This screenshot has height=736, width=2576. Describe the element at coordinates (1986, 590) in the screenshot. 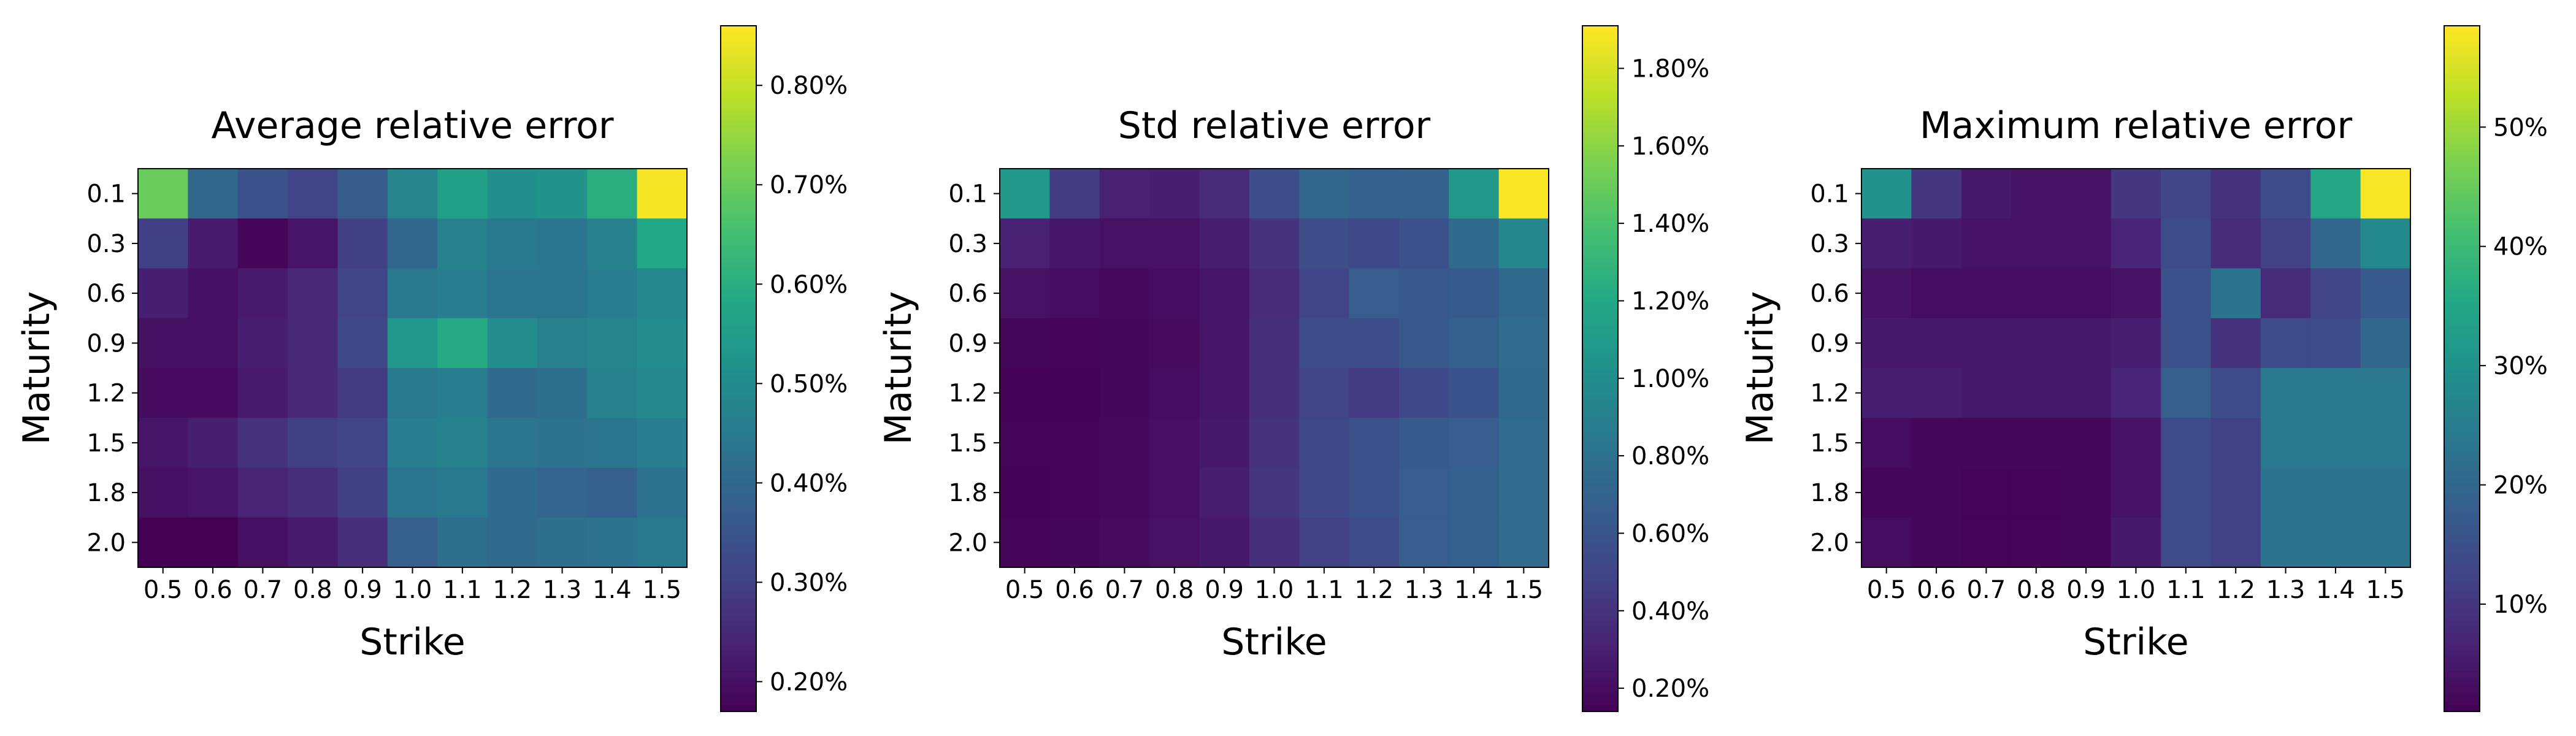

I see `x-tick-label: 0.7` at that location.